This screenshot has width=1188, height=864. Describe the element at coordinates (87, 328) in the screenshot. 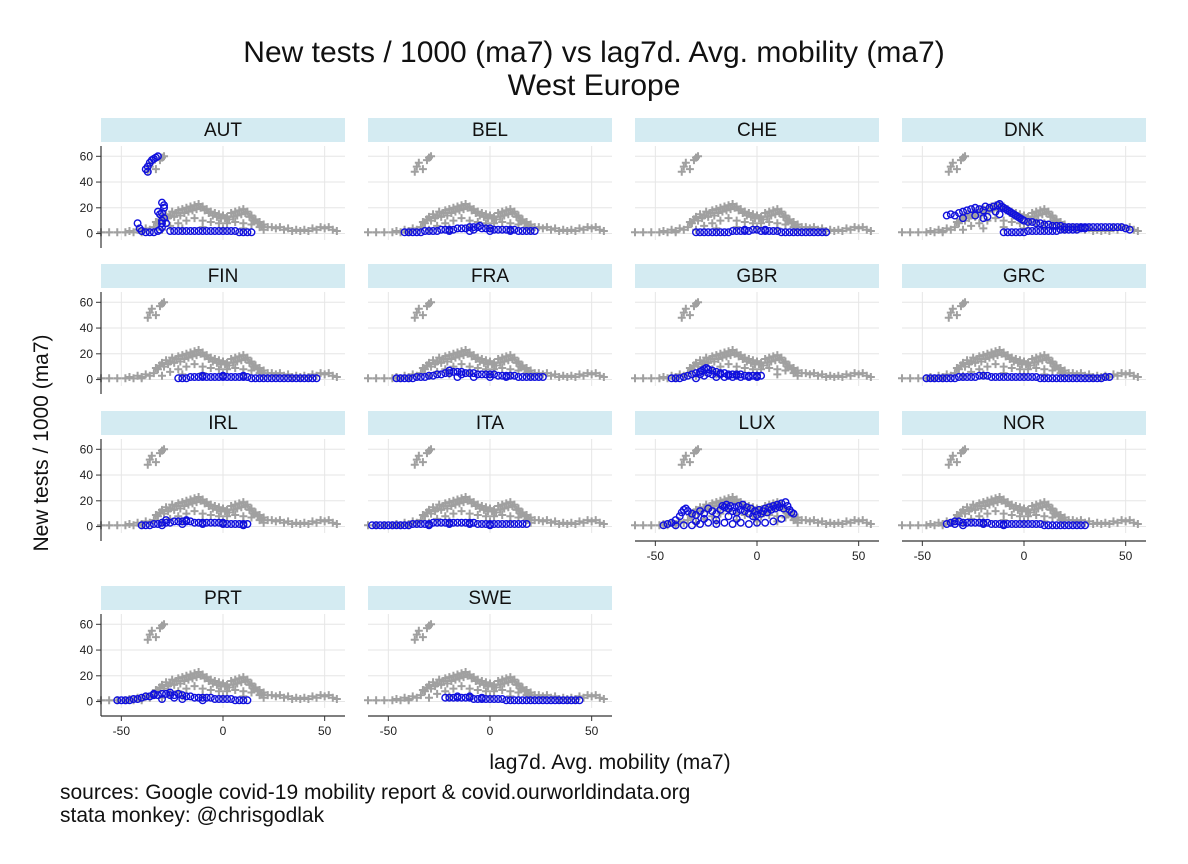

I see `y-tick-label: 40` at that location.